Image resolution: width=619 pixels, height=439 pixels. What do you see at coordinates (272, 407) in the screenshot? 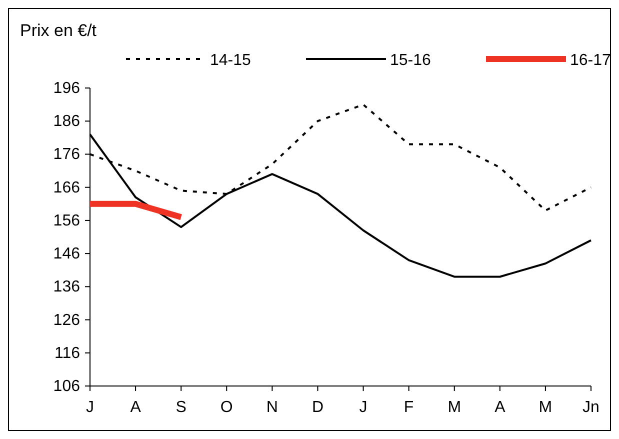
I see `x-tick-label: N` at bounding box center [272, 407].